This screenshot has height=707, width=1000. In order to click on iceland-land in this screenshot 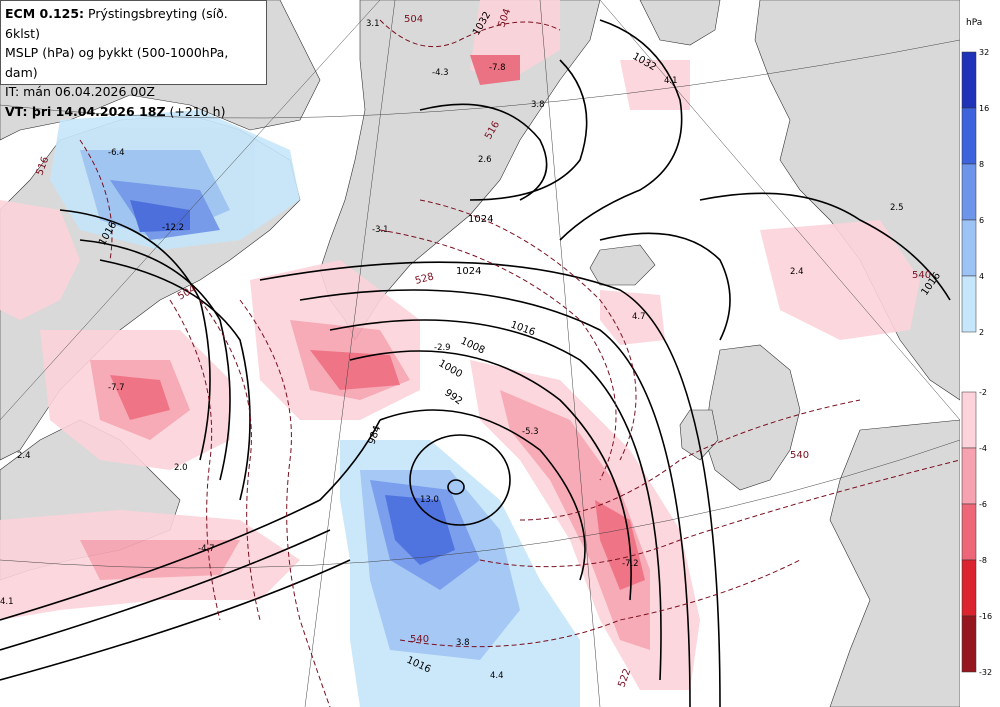, I will do `click(622, 265)`.